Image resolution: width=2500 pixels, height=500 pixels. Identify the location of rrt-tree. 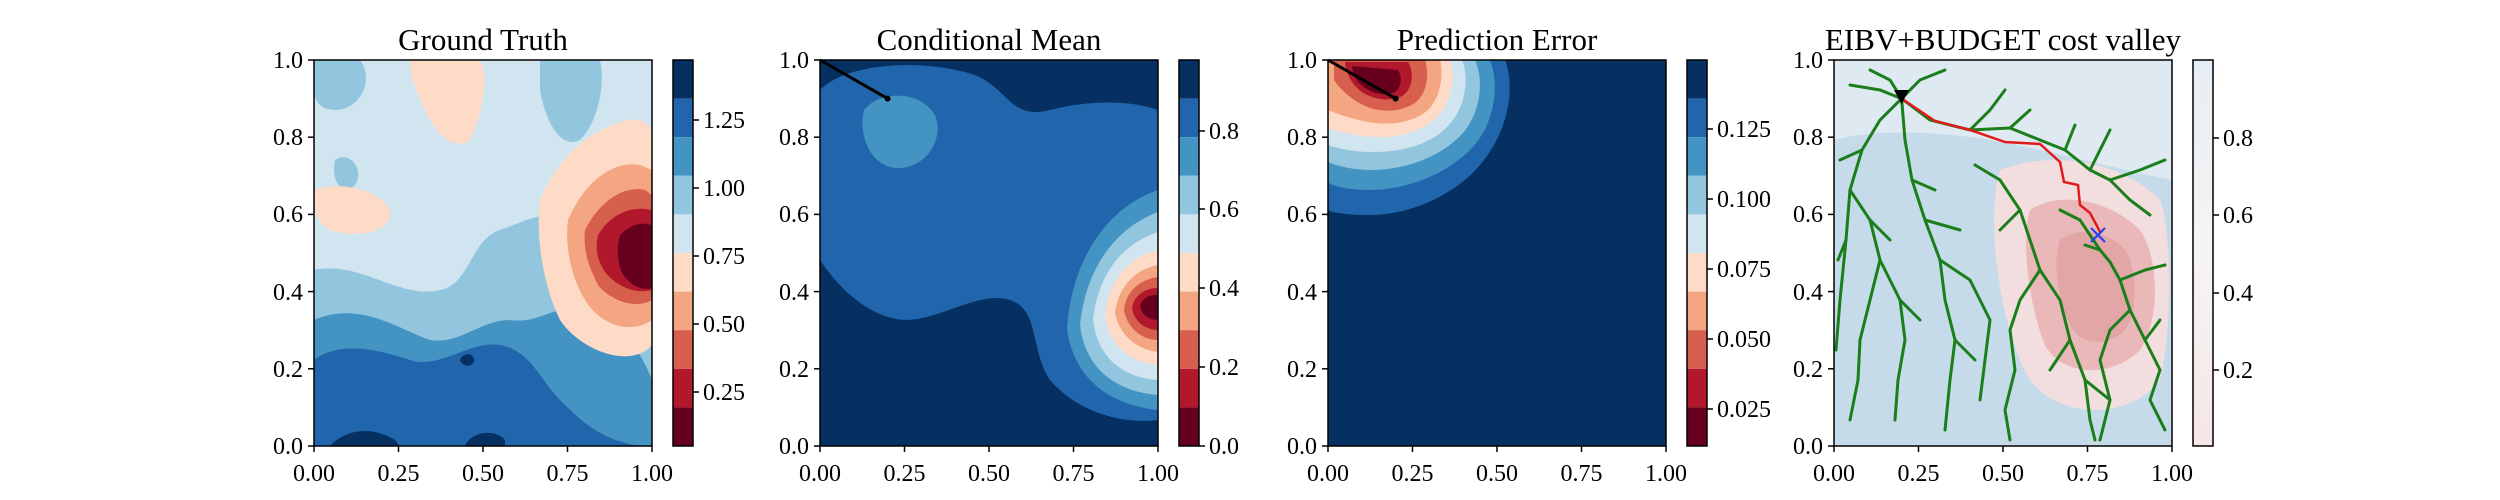
(2000, 255).